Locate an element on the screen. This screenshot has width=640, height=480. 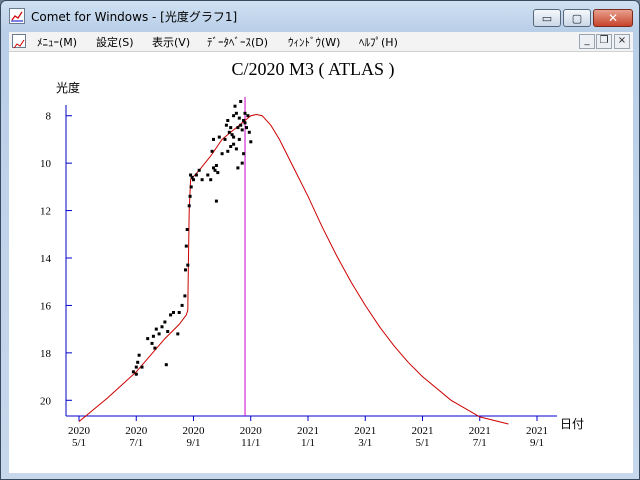
menu-item-window: ｳｨﾝﾄﾞｳ(W) is located at coordinates (314, 42).